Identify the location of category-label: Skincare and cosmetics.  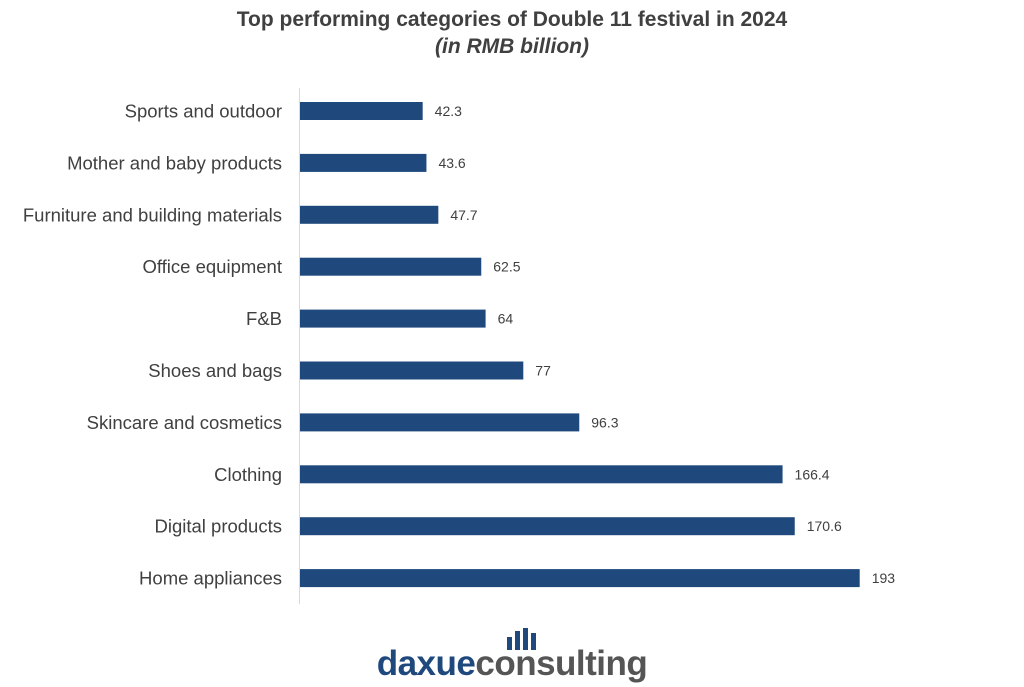
(184, 422).